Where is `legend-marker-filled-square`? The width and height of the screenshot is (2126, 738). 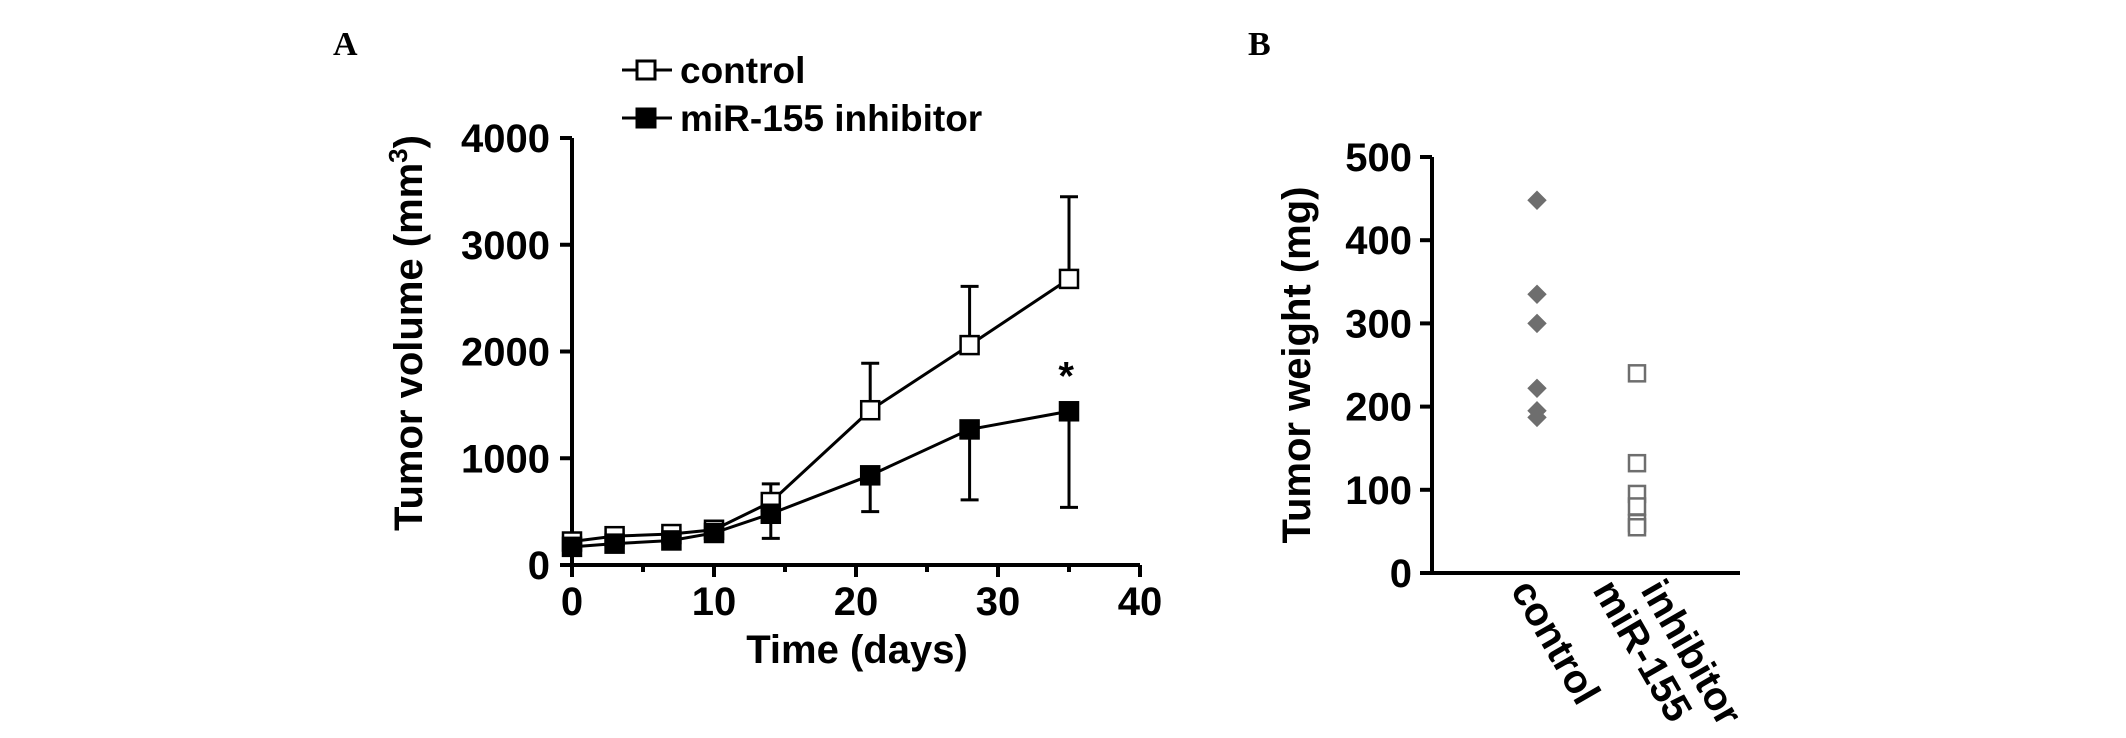 legend-marker-filled-square is located at coordinates (646, 118).